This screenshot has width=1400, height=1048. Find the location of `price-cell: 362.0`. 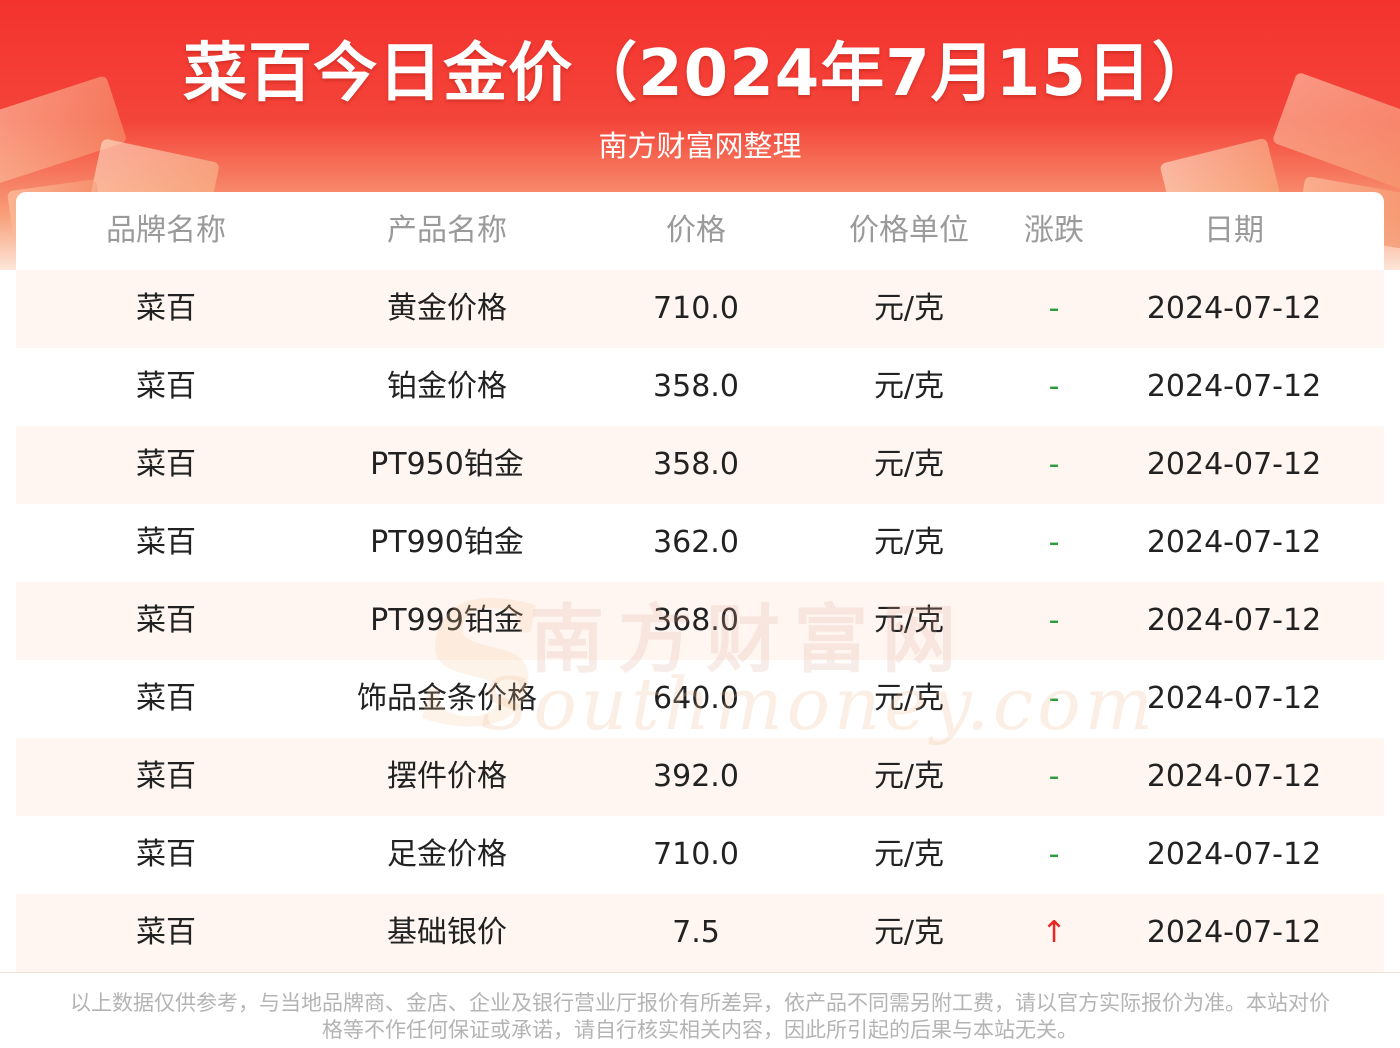

price-cell: 362.0 is located at coordinates (696, 542).